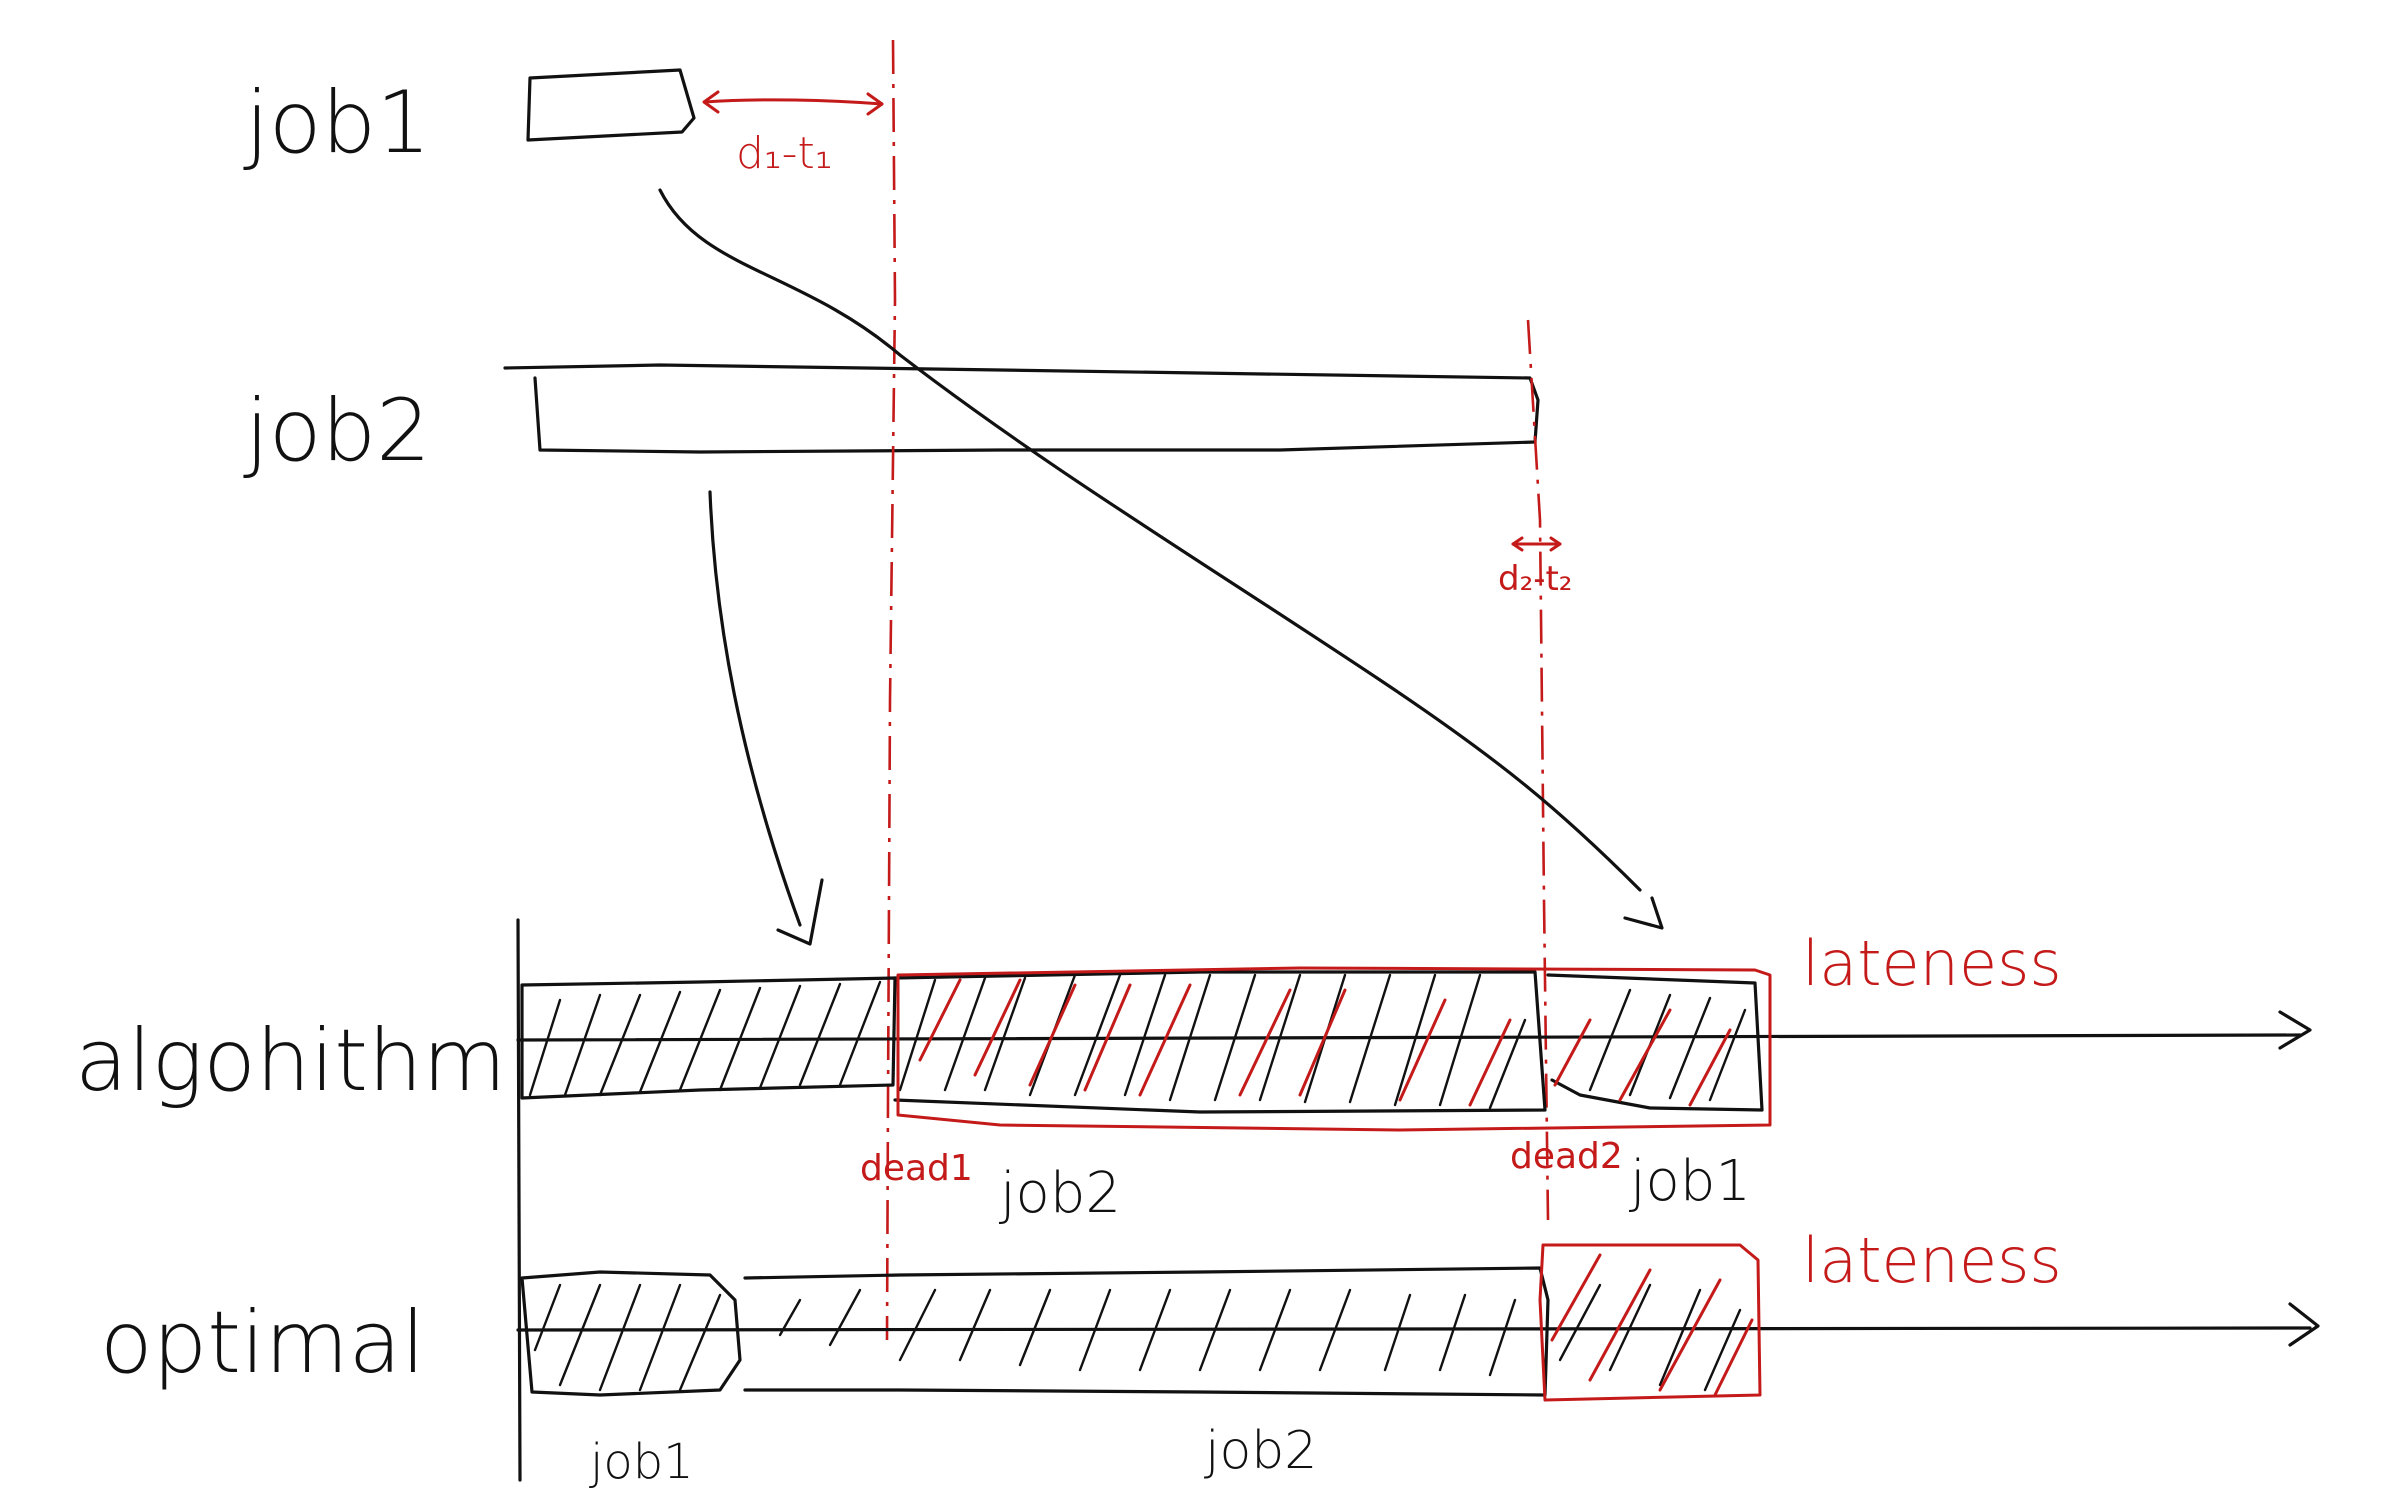 This screenshot has width=2386, height=1491. Describe the element at coordinates (1414, 1329) in the screenshot. I see `optimal-axis` at that location.